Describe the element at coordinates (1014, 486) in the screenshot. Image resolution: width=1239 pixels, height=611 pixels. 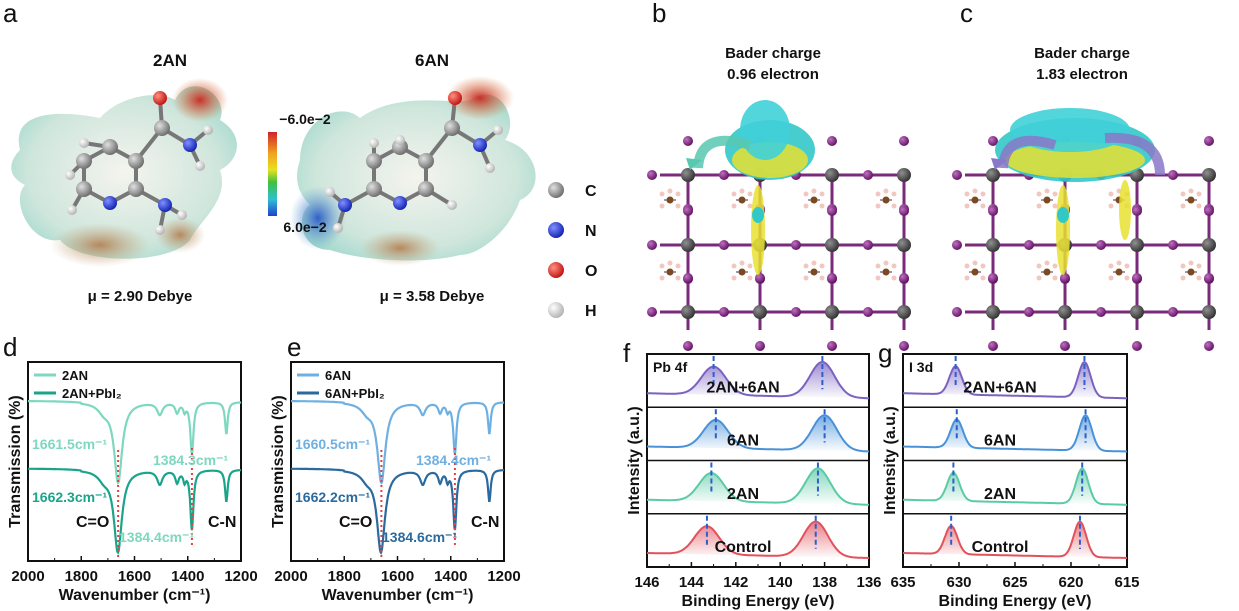
I see `spectrum-line-2AN` at that location.